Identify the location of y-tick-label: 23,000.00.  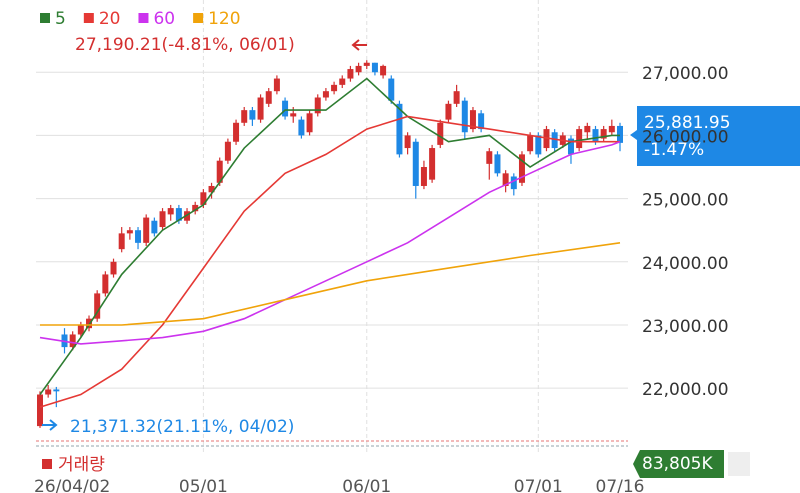
(685, 327).